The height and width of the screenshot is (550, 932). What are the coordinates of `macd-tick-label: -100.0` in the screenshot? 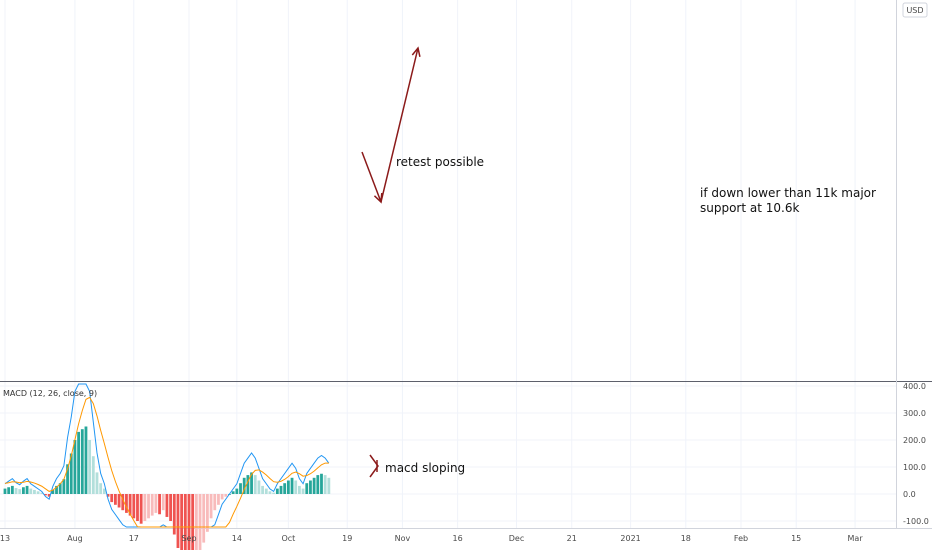 It's located at (916, 521).